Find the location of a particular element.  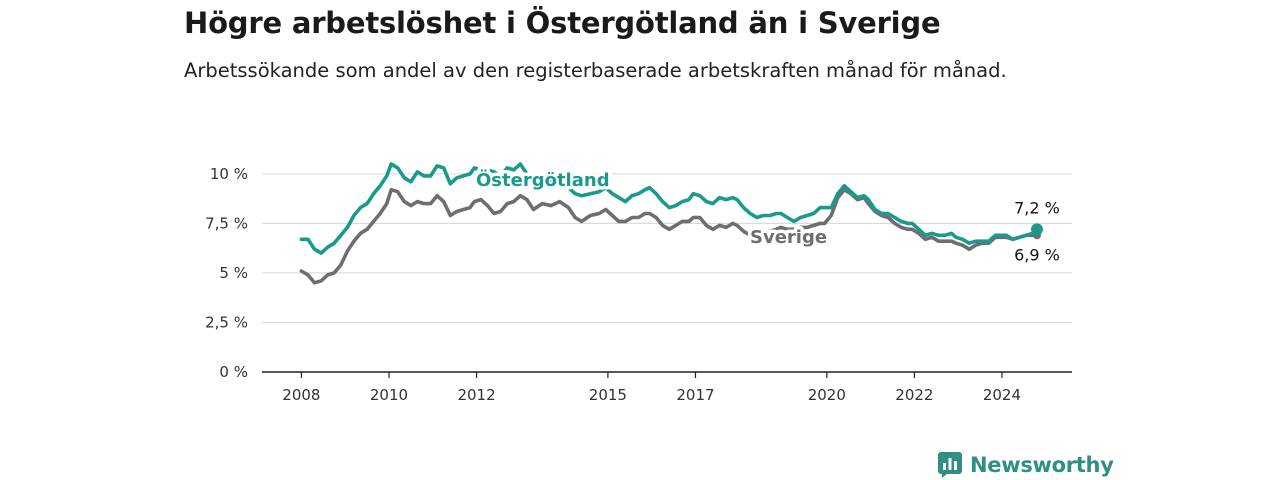

x-tick-label: 2017 is located at coordinates (695, 395).